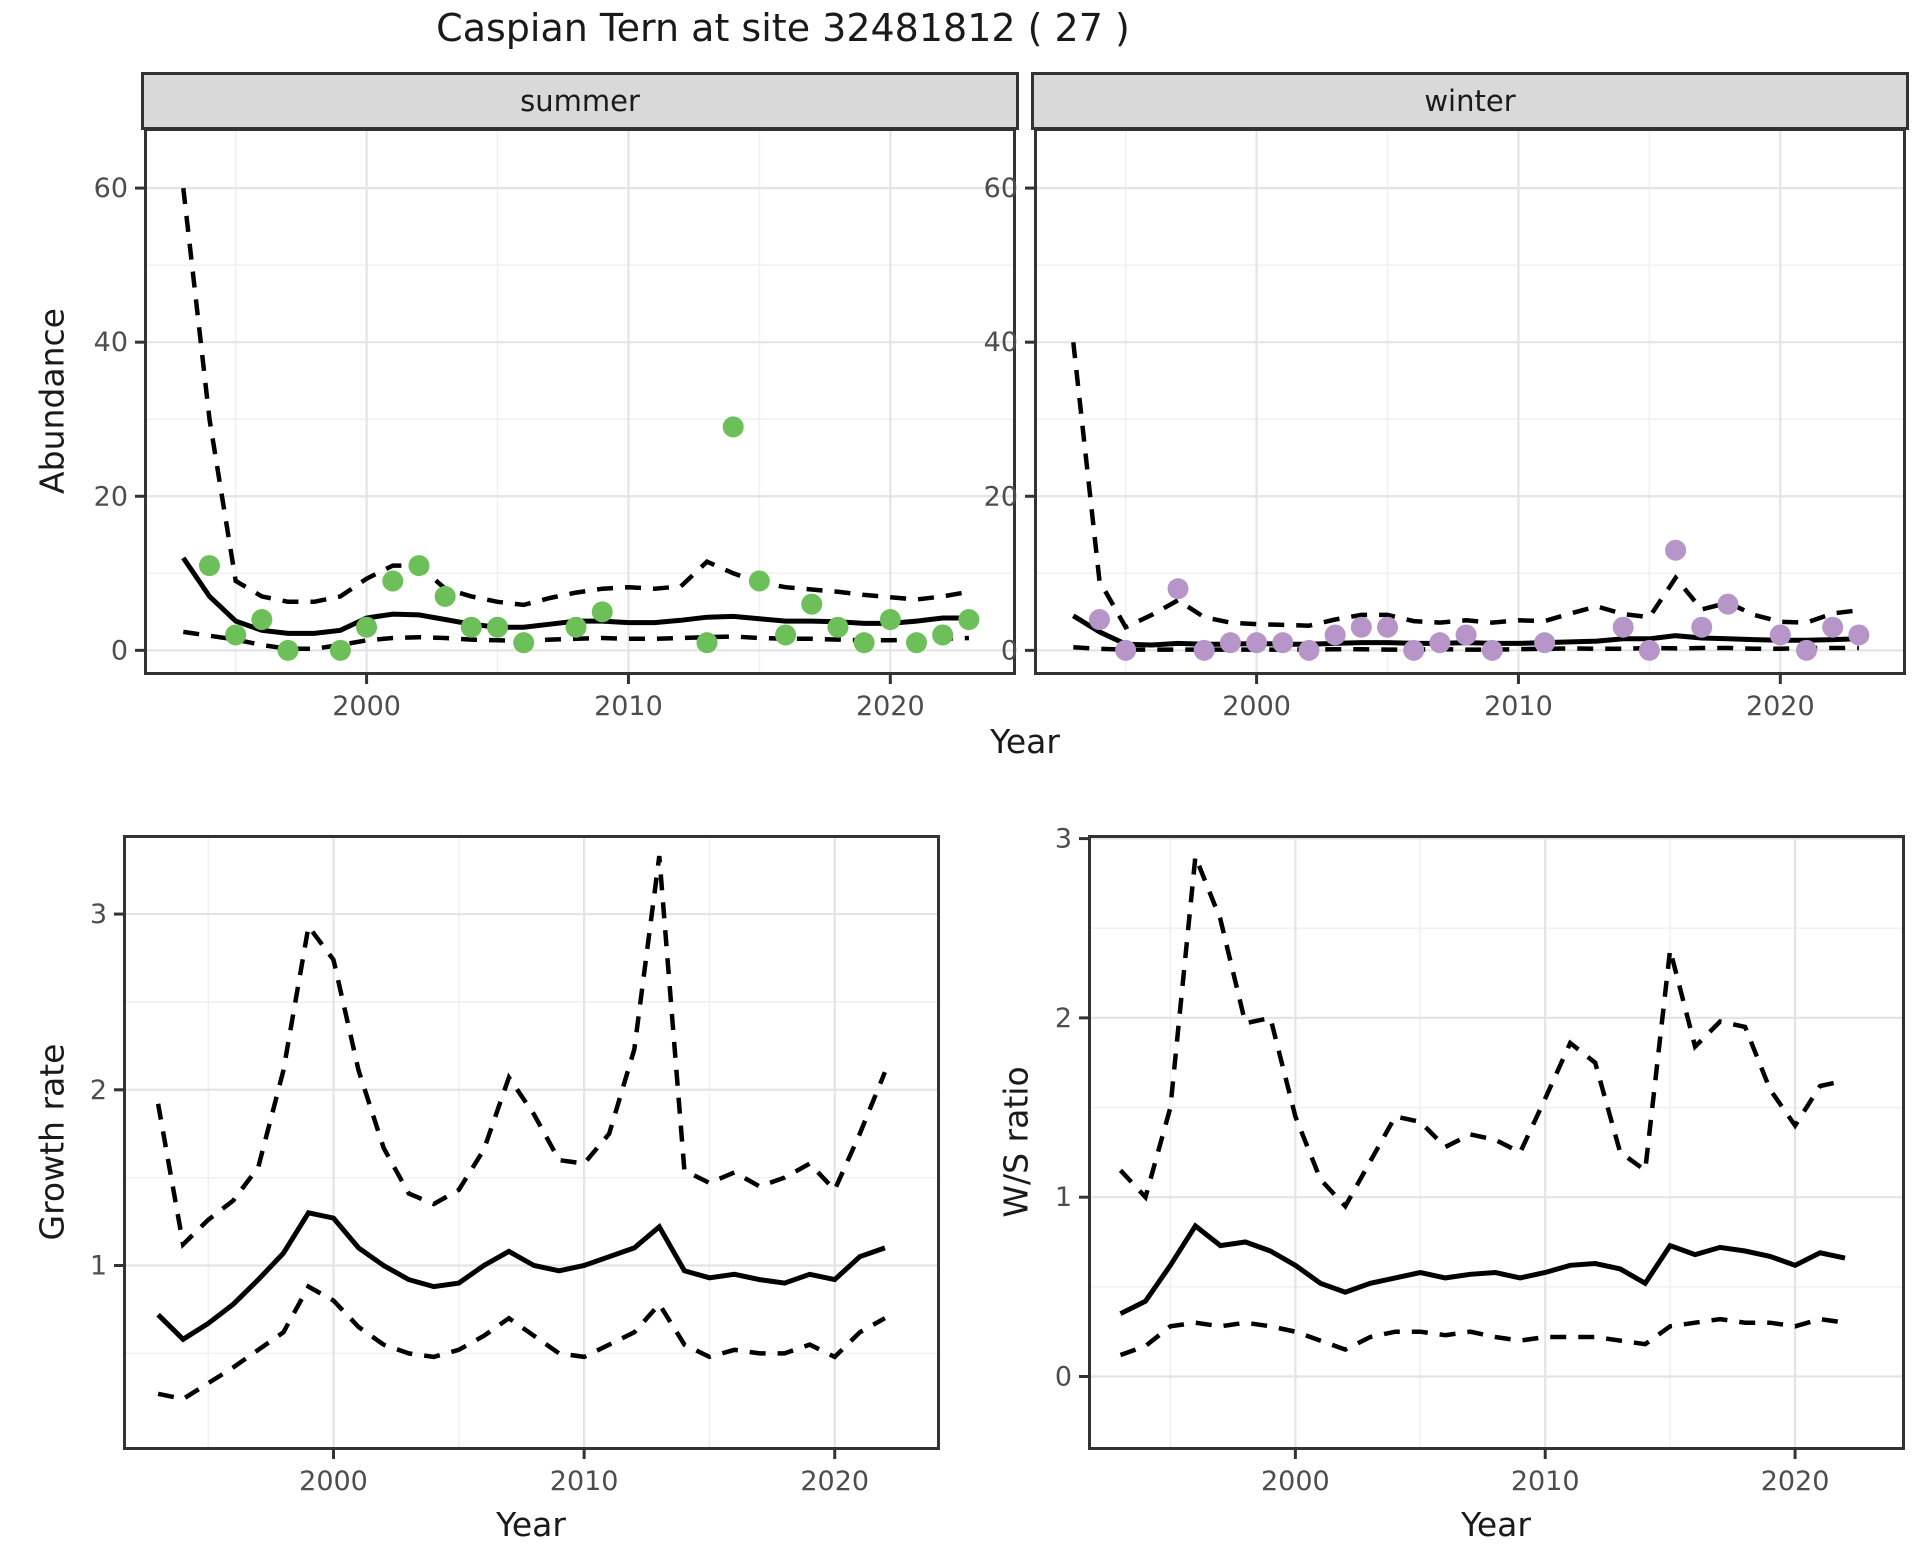 The height and width of the screenshot is (1560, 1920). What do you see at coordinates (1025, 741) in the screenshot?
I see `x-axis-title-year-top: Year` at bounding box center [1025, 741].